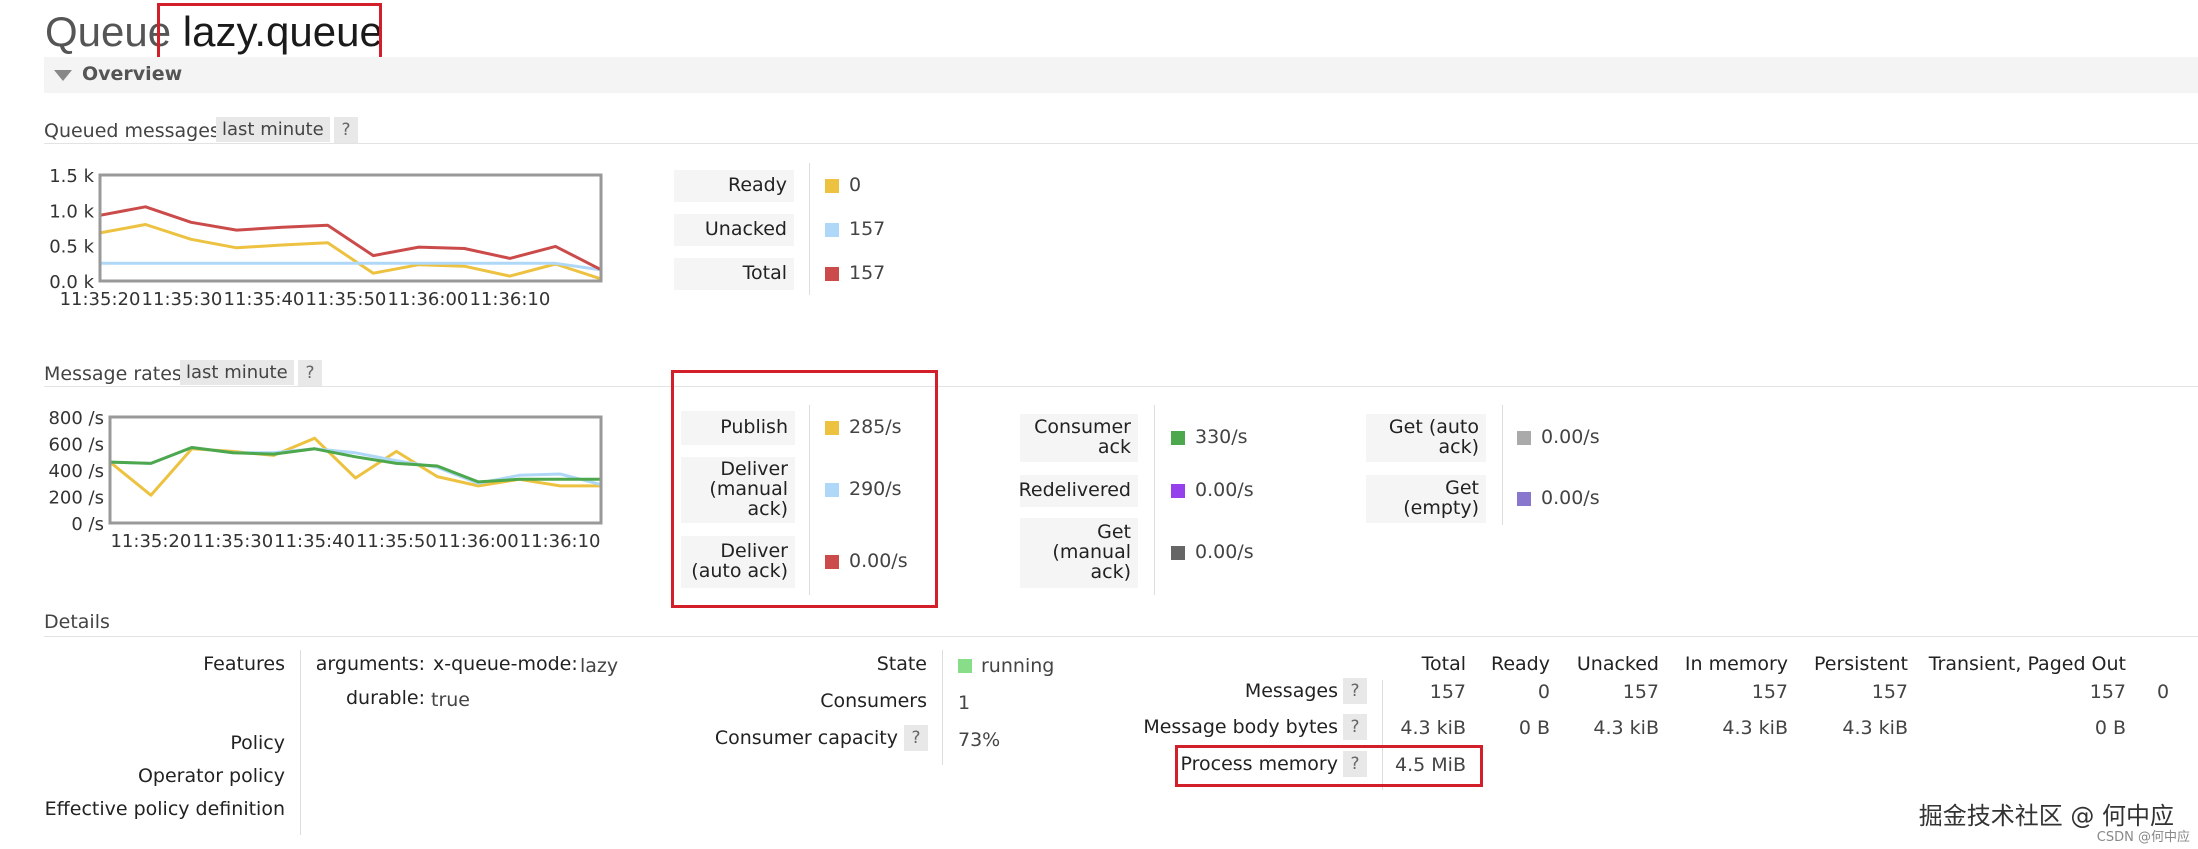 The height and width of the screenshot is (849, 2198). What do you see at coordinates (2046, 816) in the screenshot?
I see `watermark: 掘金技术社区 @ 何中应` at bounding box center [2046, 816].